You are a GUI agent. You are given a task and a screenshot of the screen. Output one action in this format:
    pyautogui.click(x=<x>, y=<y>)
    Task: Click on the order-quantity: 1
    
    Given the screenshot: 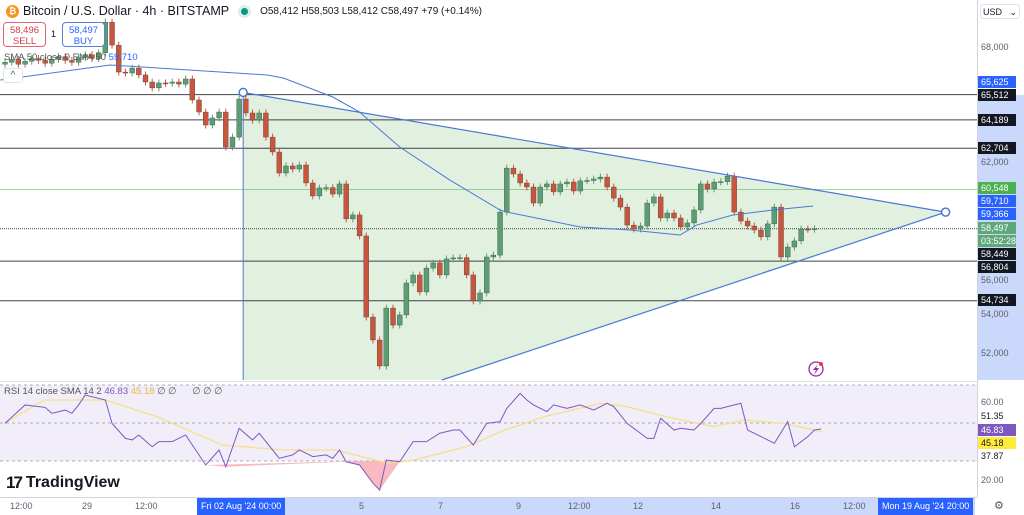 What is the action you would take?
    pyautogui.click(x=54, y=34)
    